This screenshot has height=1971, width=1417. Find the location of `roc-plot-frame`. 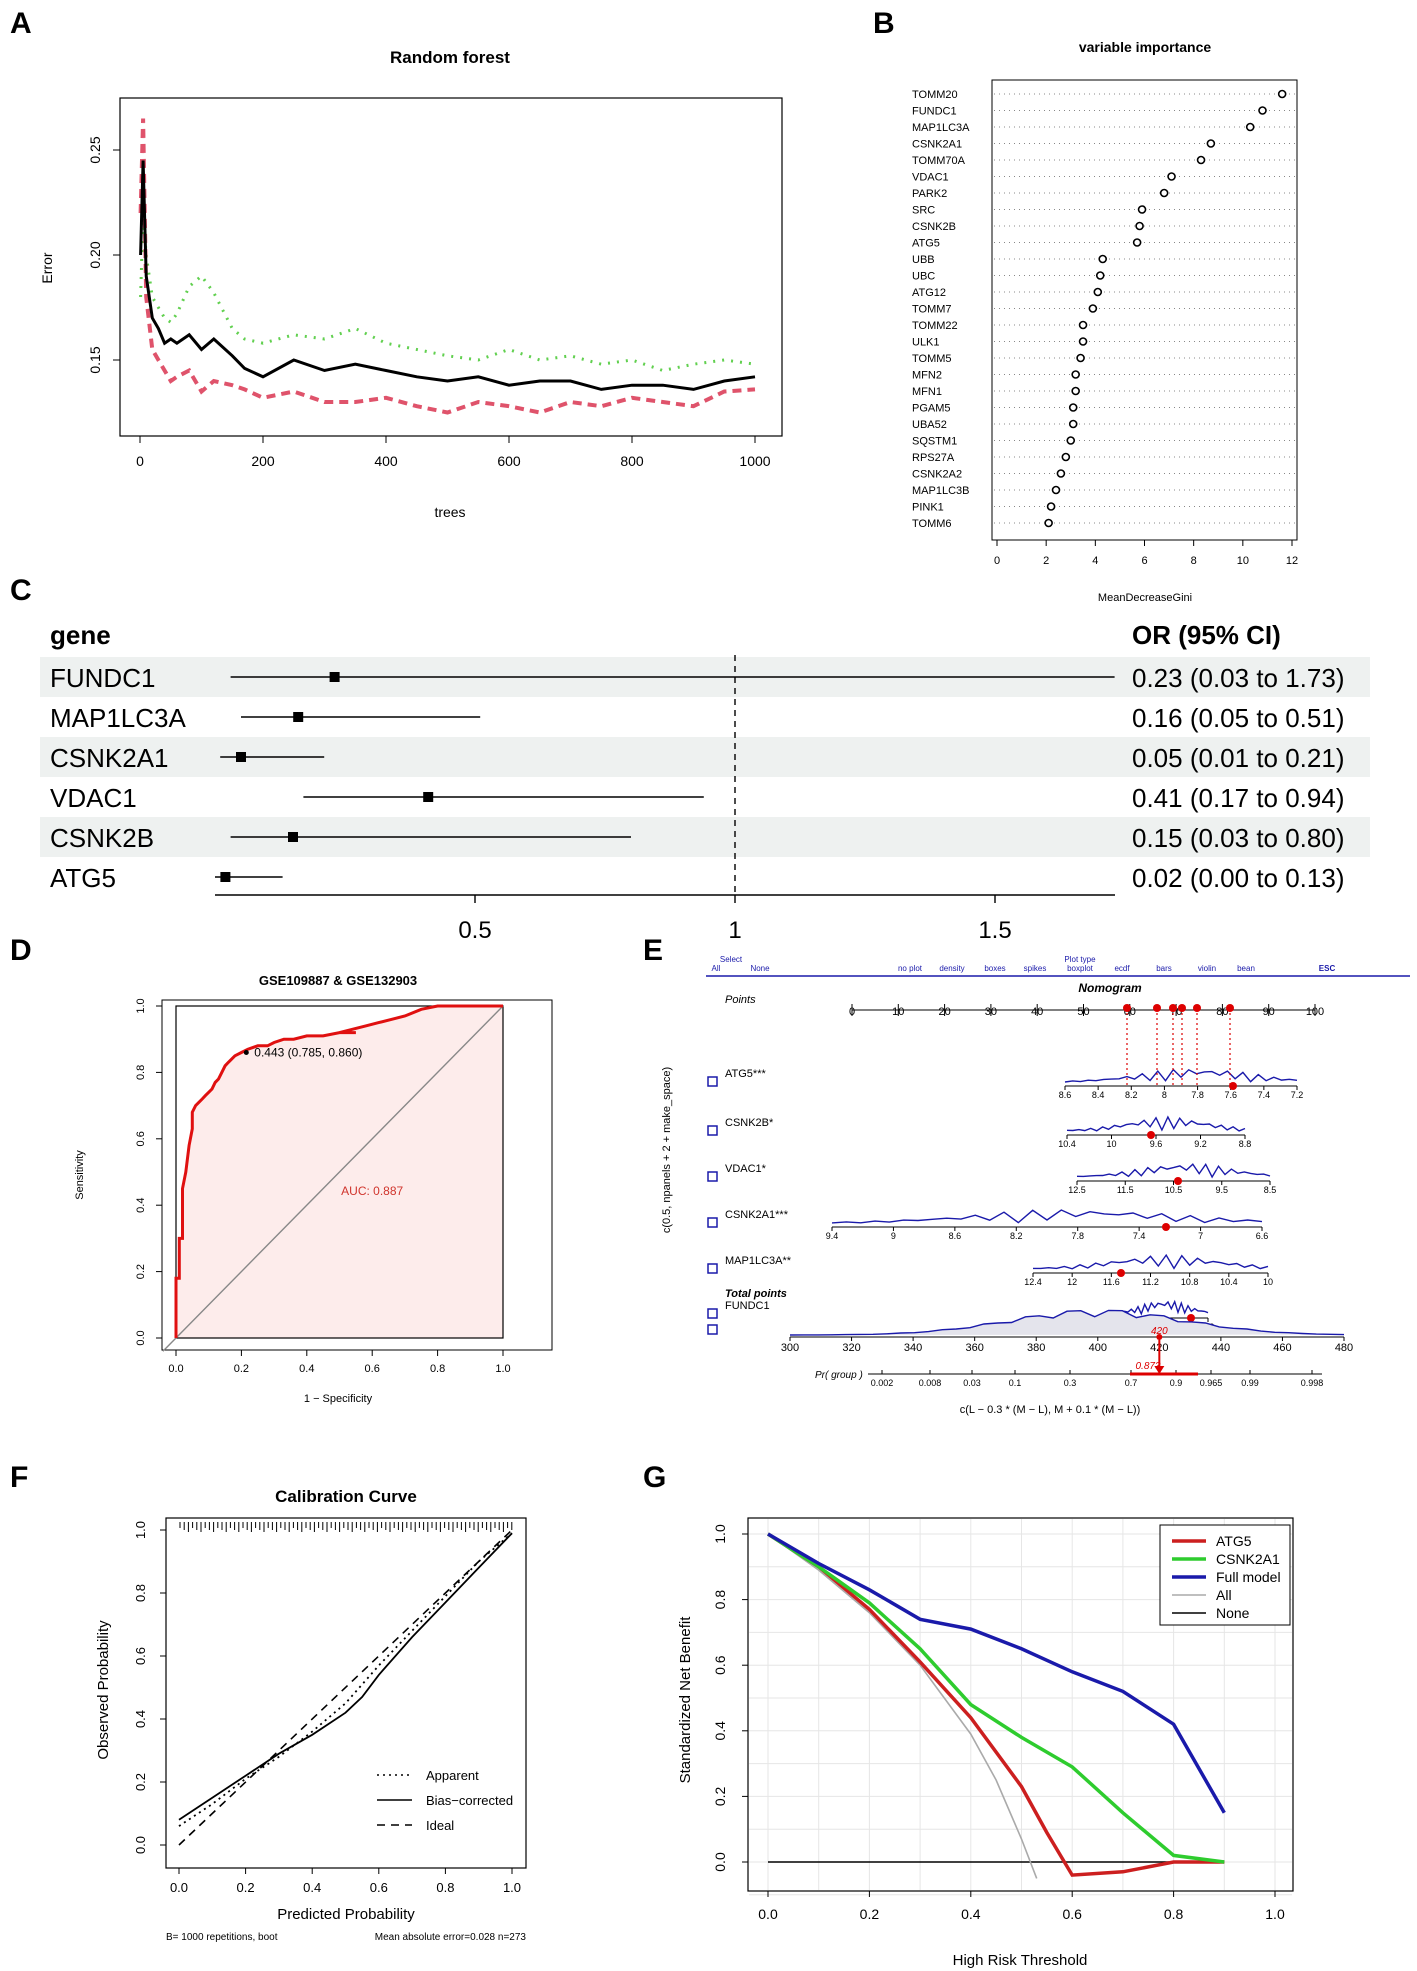

roc-plot-frame is located at coordinates (357, 1175).